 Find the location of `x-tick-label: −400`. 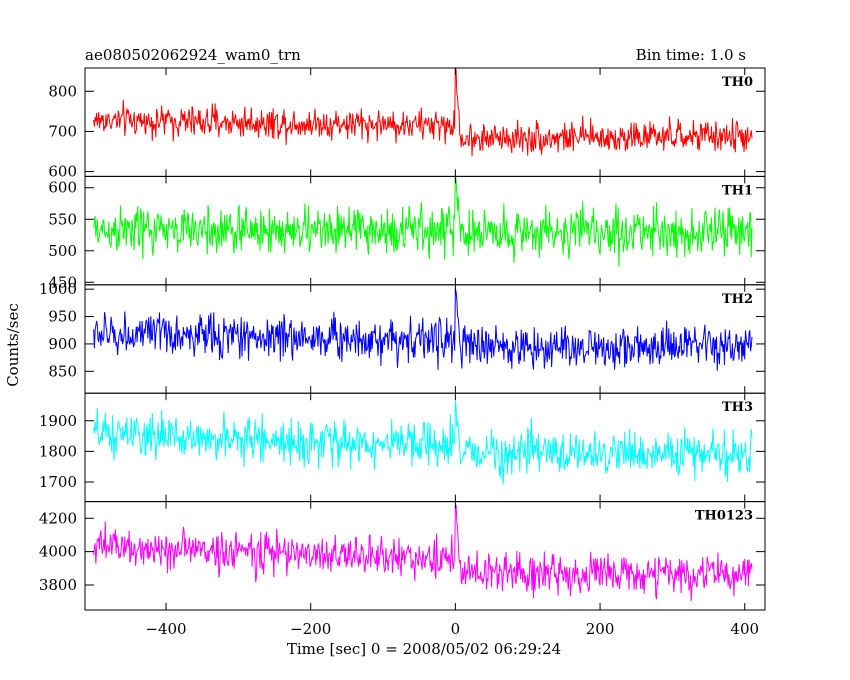

x-tick-label: −400 is located at coordinates (165, 629).